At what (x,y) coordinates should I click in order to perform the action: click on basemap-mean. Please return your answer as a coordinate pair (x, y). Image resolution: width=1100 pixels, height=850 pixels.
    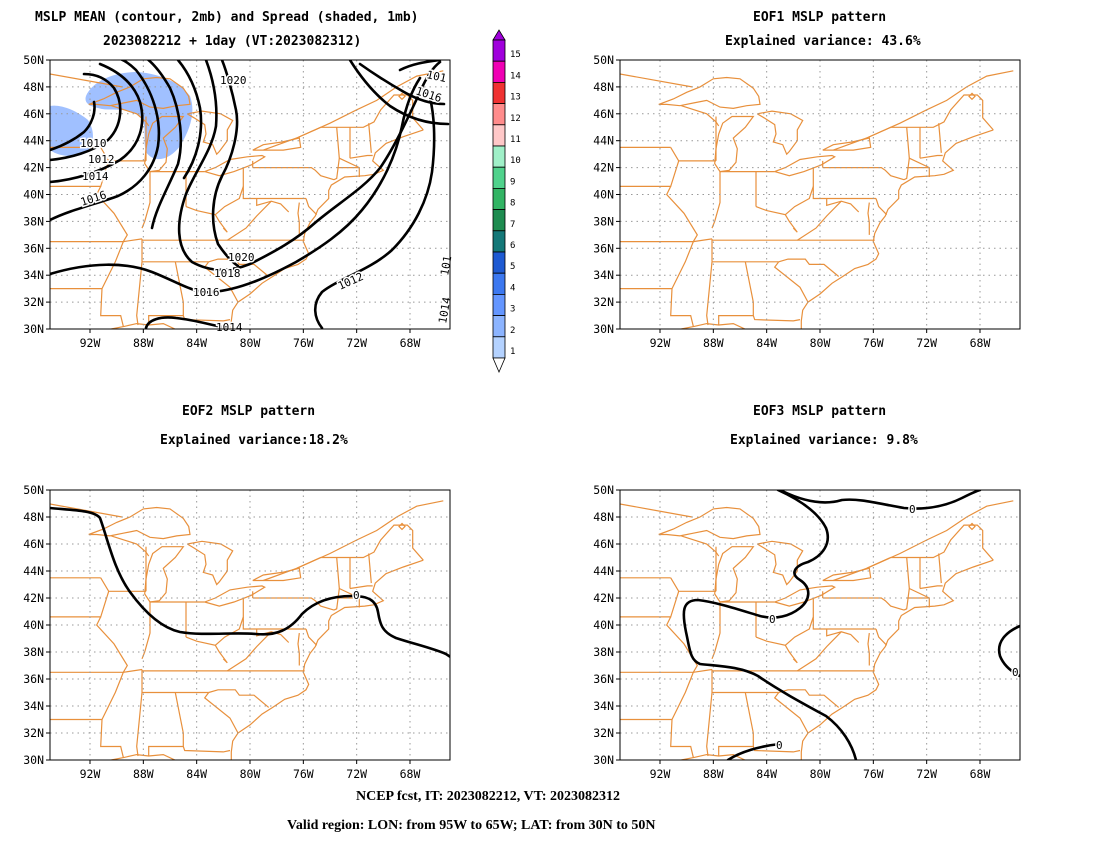
    Looking at the image, I should click on (247, 199).